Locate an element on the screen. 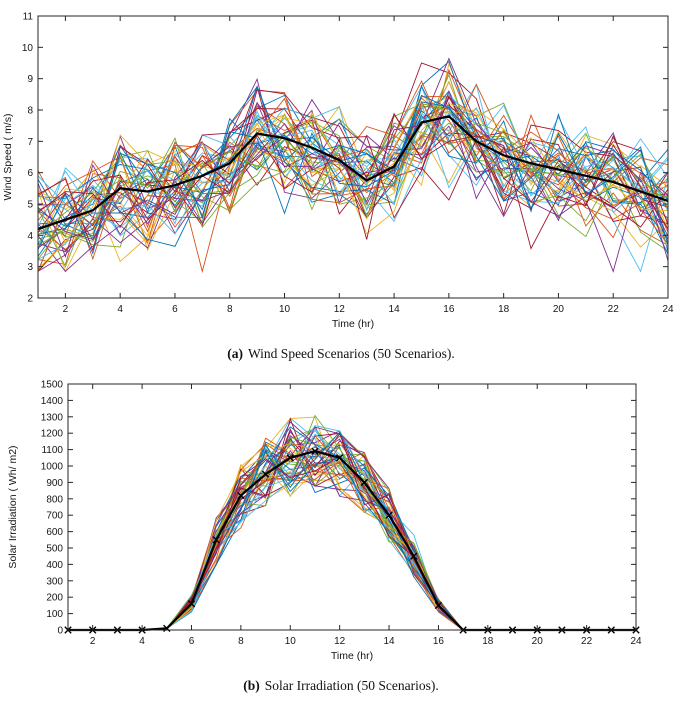 The image size is (682, 722). y-tick-label: 900 is located at coordinates (54, 483).